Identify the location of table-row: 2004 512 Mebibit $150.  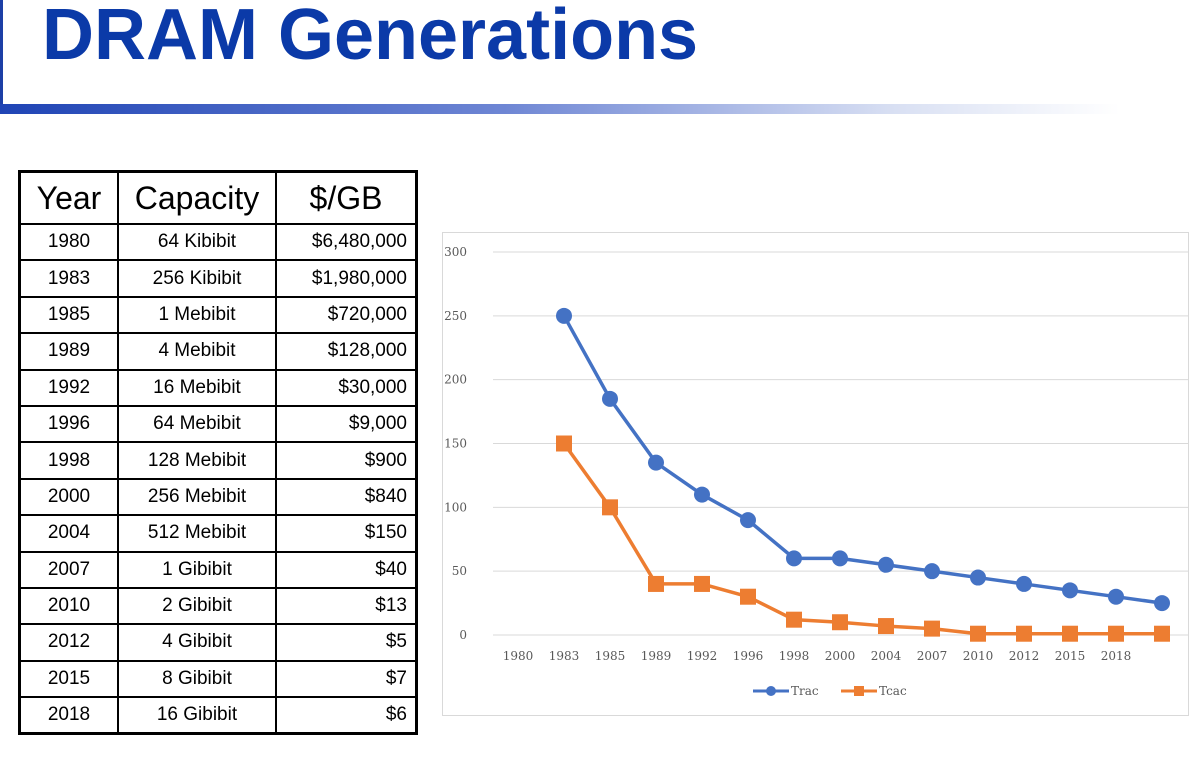
(218, 533).